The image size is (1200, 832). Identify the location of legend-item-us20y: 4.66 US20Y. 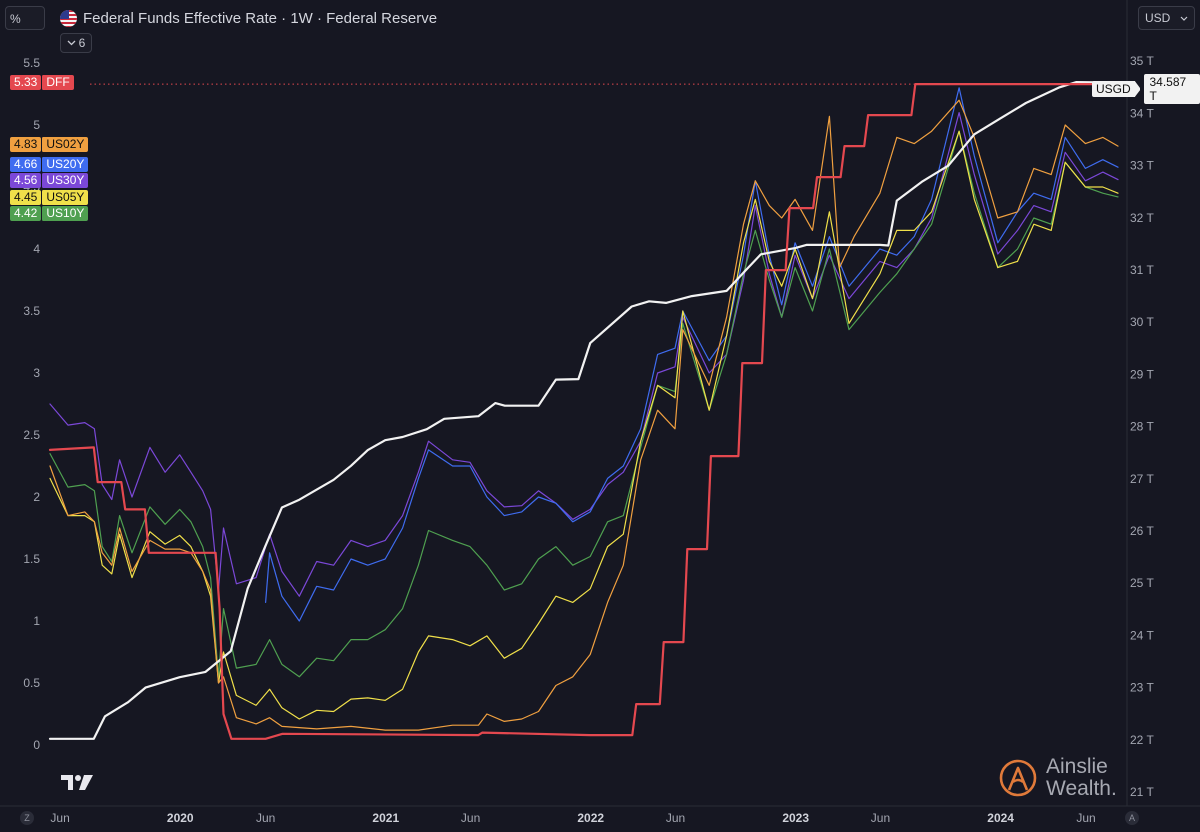
(49, 164).